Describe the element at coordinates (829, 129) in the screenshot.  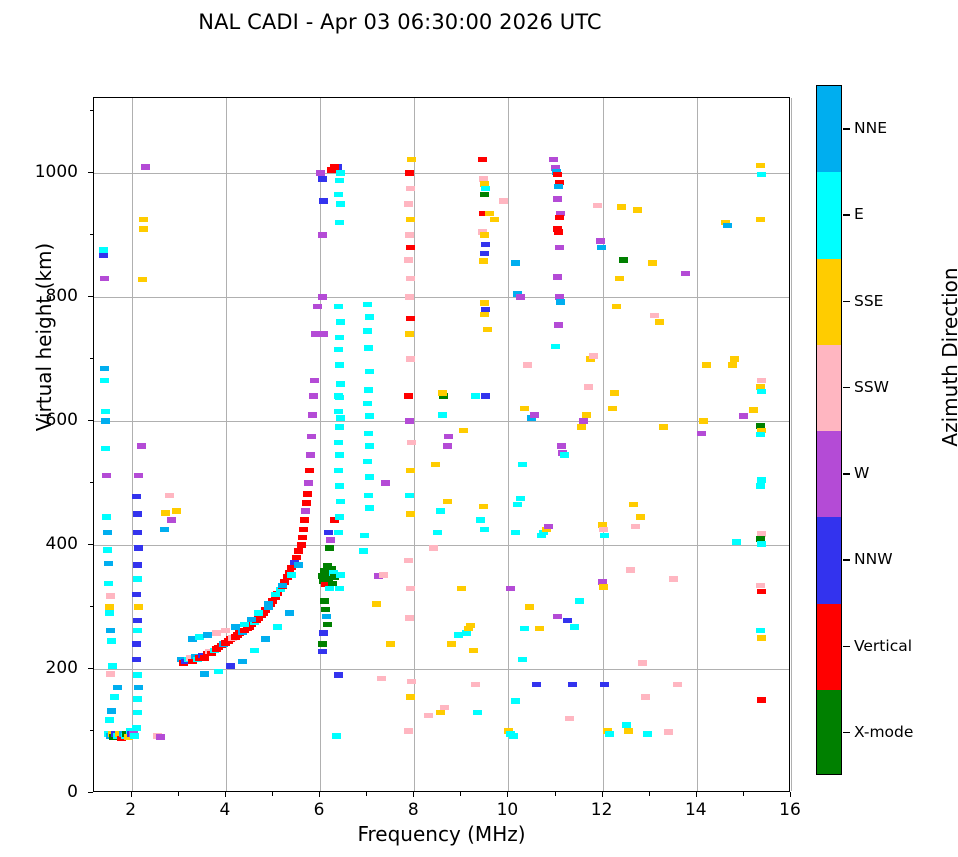
I see `colorbar-segment-nne` at that location.